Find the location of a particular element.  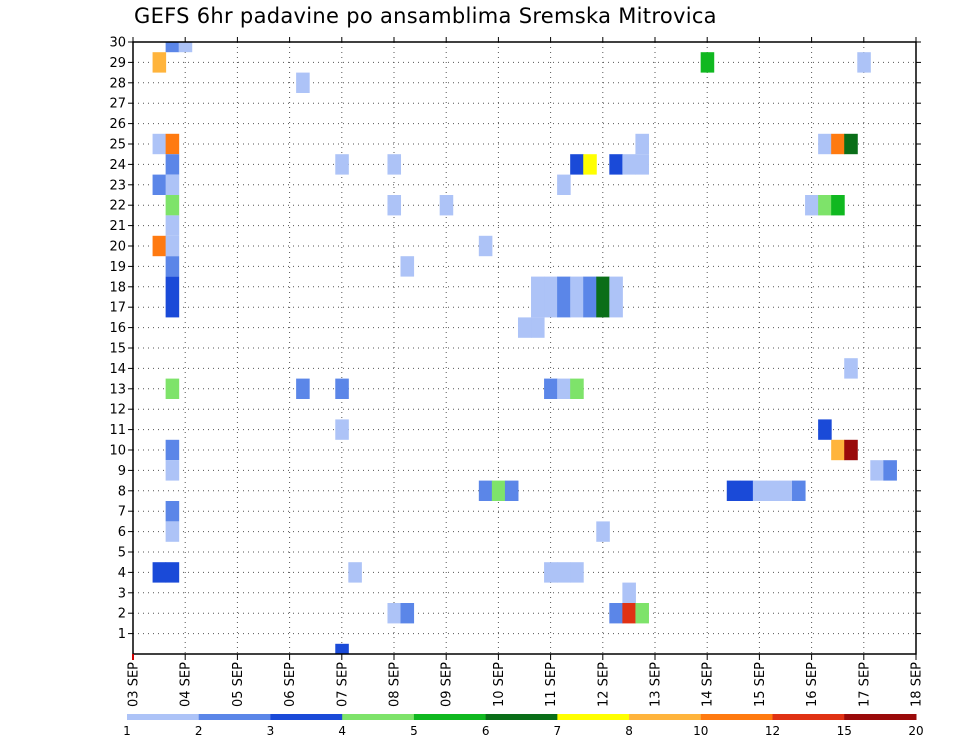

legend-label: 15 is located at coordinates (844, 731).